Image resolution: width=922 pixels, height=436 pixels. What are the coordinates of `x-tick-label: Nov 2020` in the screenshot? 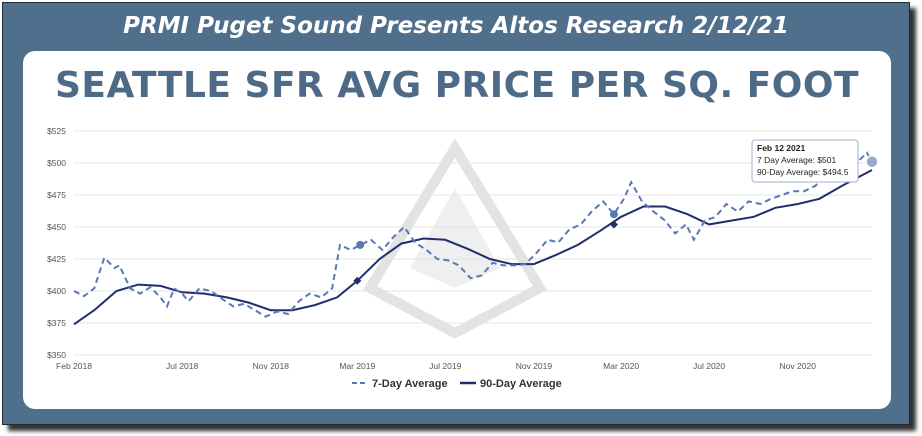 It's located at (798, 366).